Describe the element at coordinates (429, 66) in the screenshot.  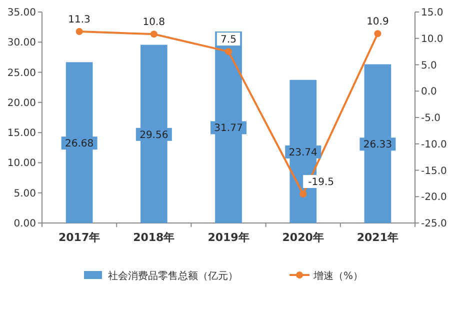
I see `y2-tick-label: 5.0` at that location.